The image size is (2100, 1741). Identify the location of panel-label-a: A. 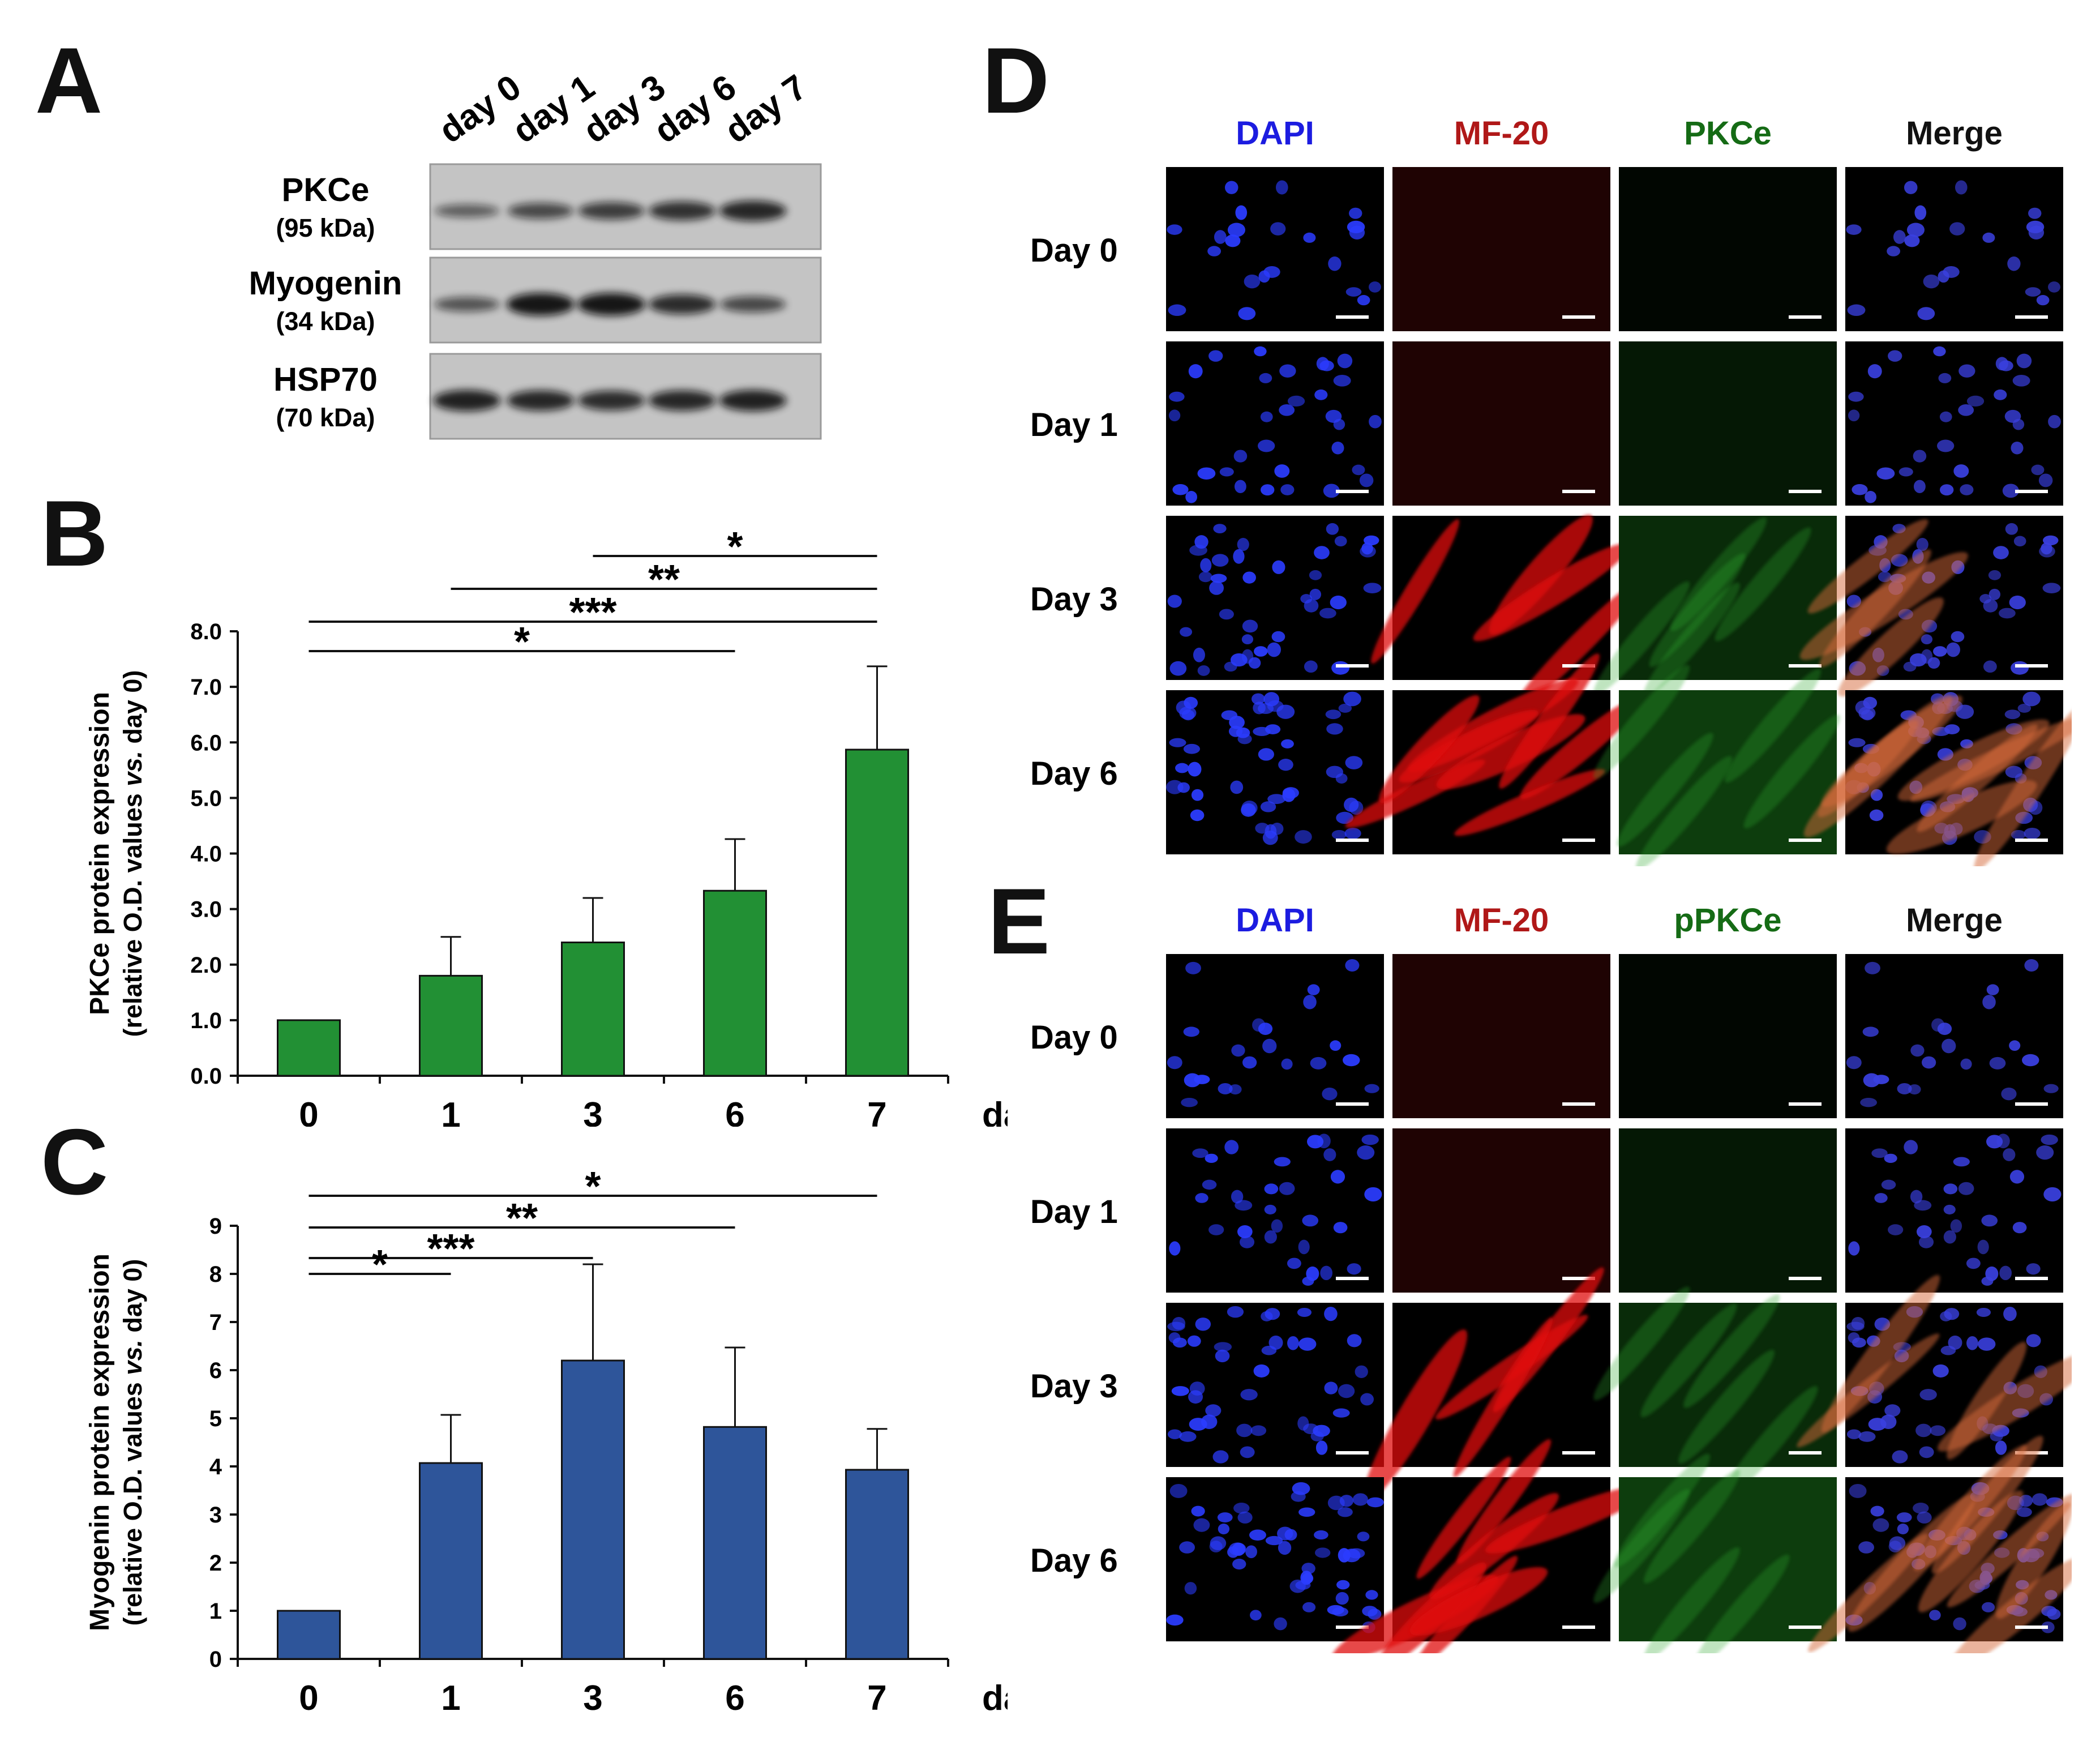
(69, 80).